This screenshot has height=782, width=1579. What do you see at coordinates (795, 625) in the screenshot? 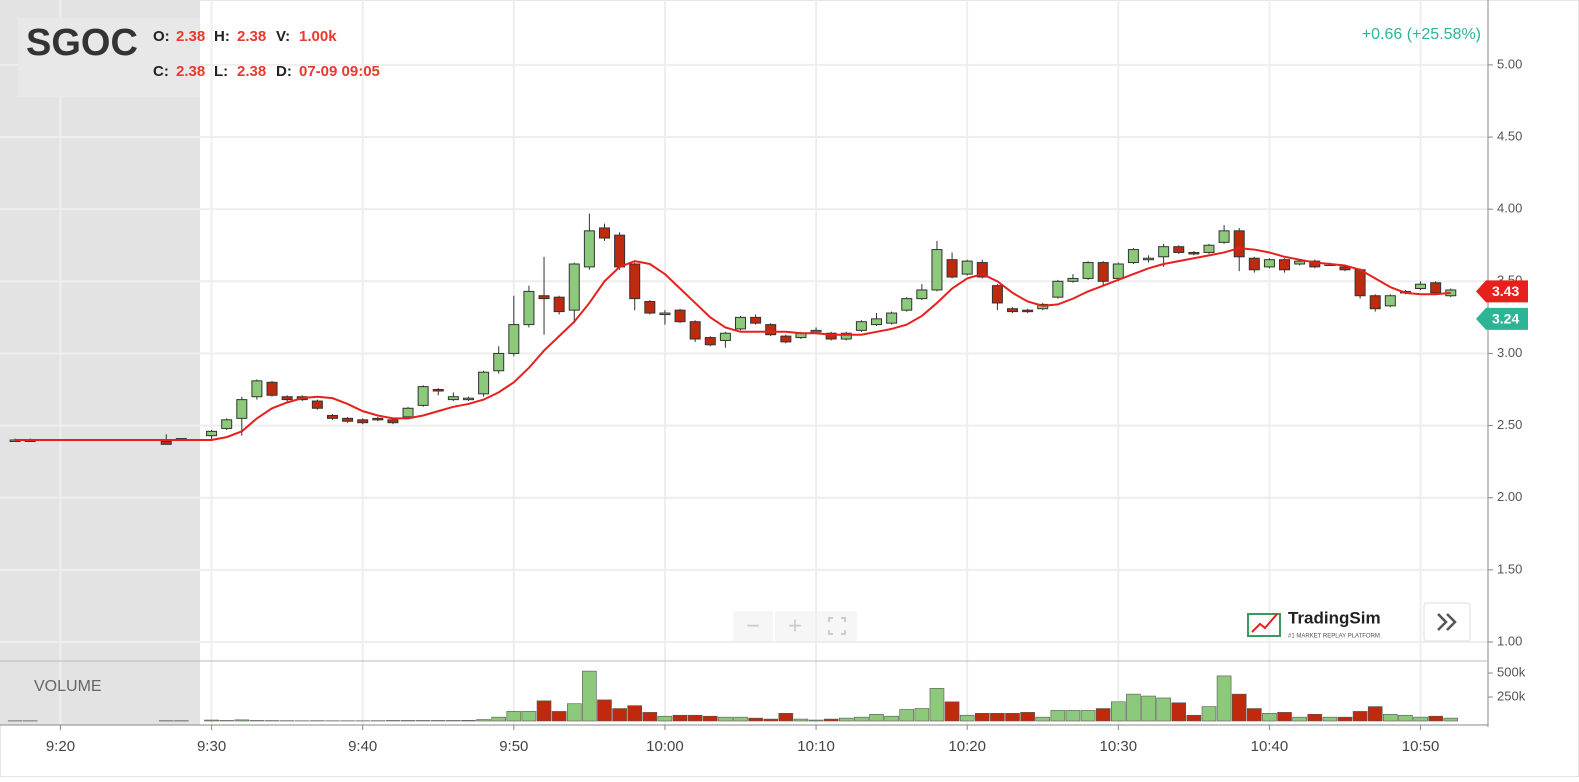
I see `zoom-in: +` at bounding box center [795, 625].